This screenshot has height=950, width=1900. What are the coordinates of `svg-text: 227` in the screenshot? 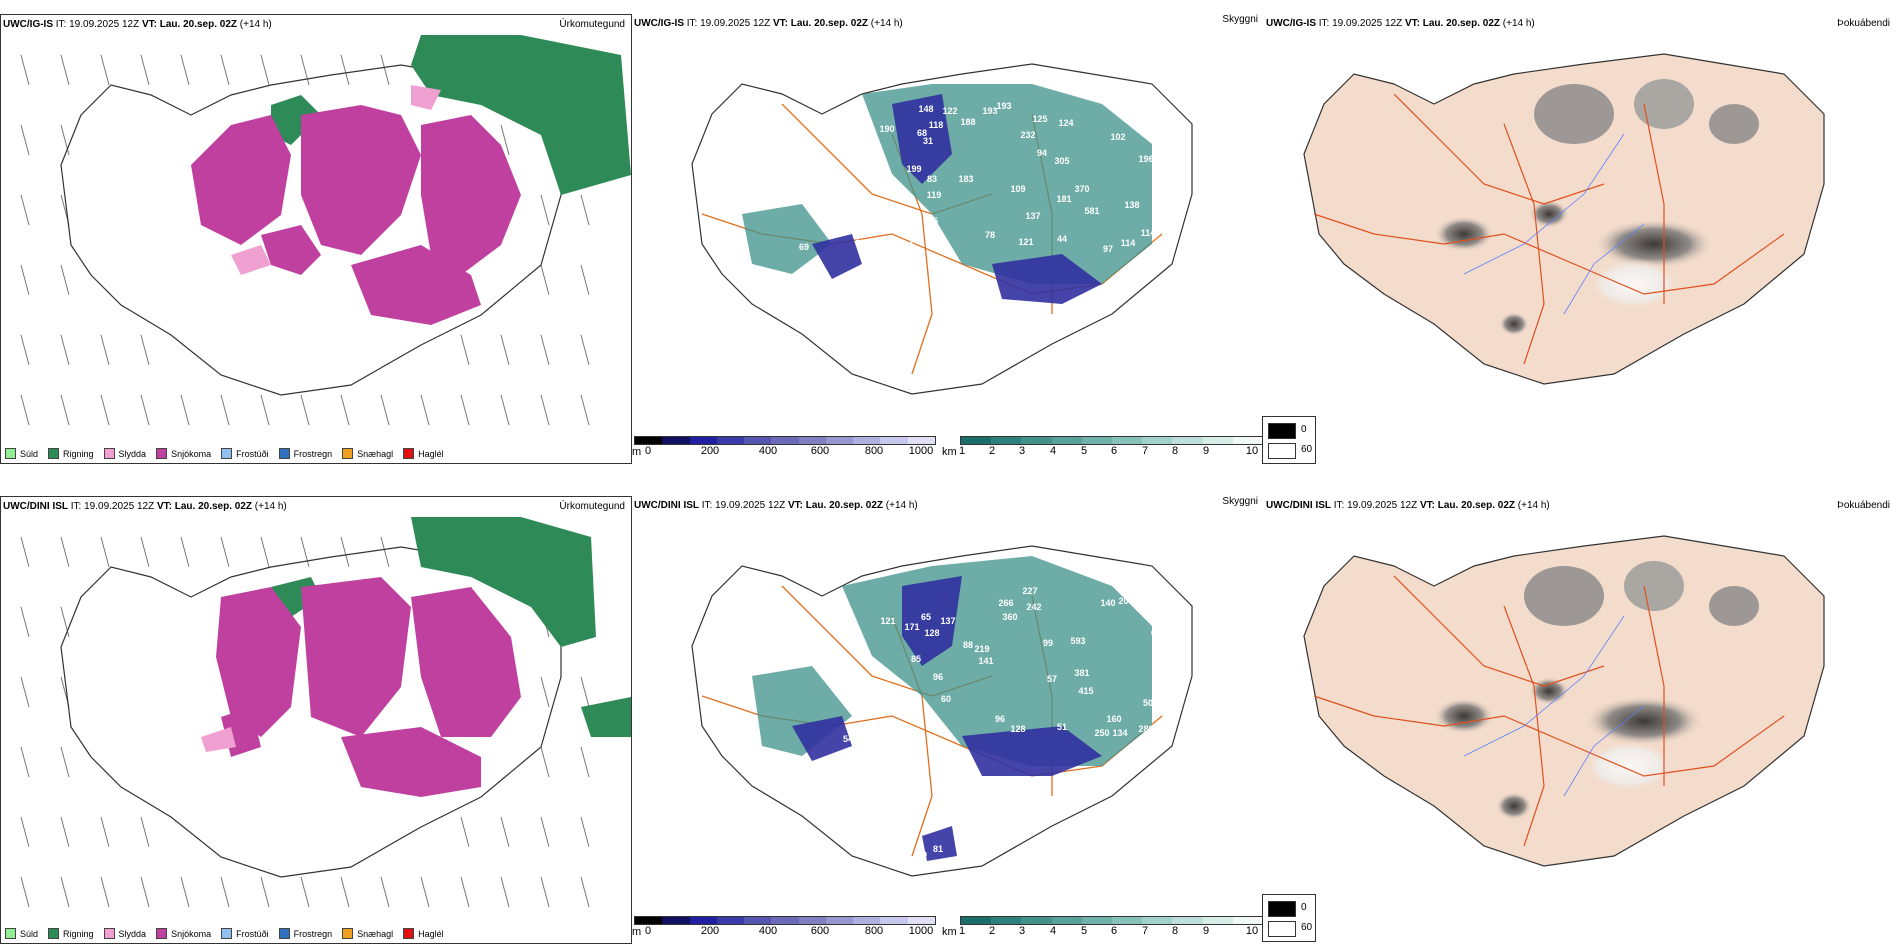 It's located at (1029, 591).